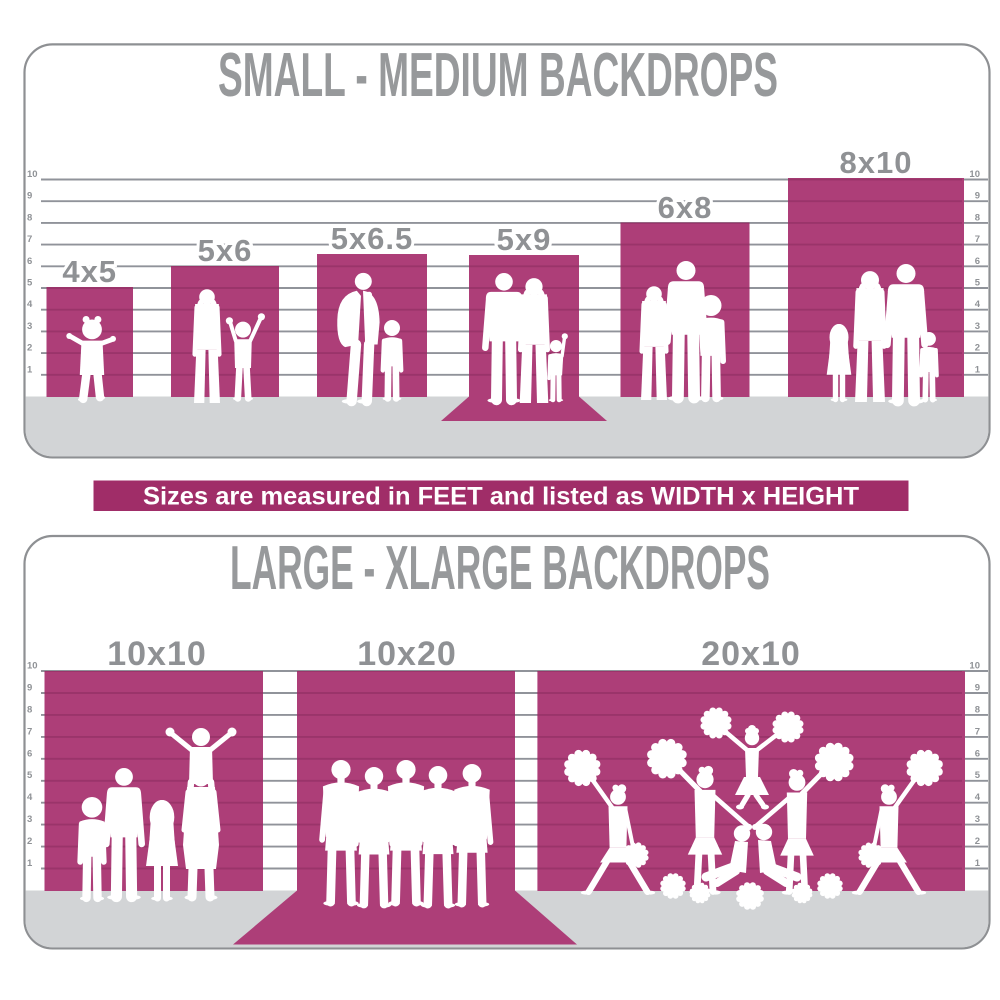 Image resolution: width=1000 pixels, height=1000 pixels. I want to click on svg-text: 5x9, so click(524, 239).